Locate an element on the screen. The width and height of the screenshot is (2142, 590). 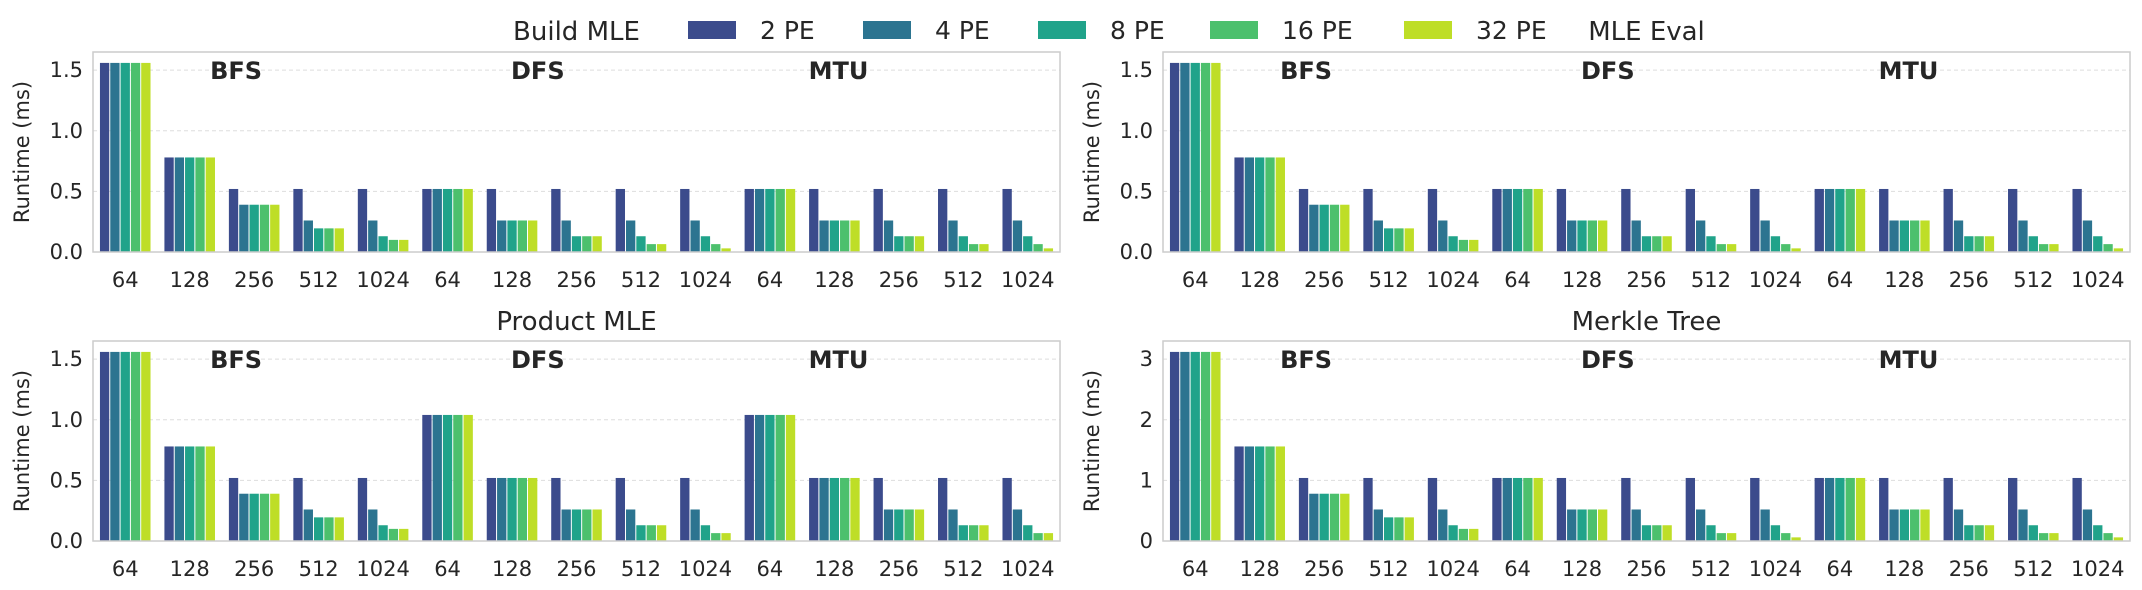
legend-entry: 2 PE is located at coordinates (751, 30).